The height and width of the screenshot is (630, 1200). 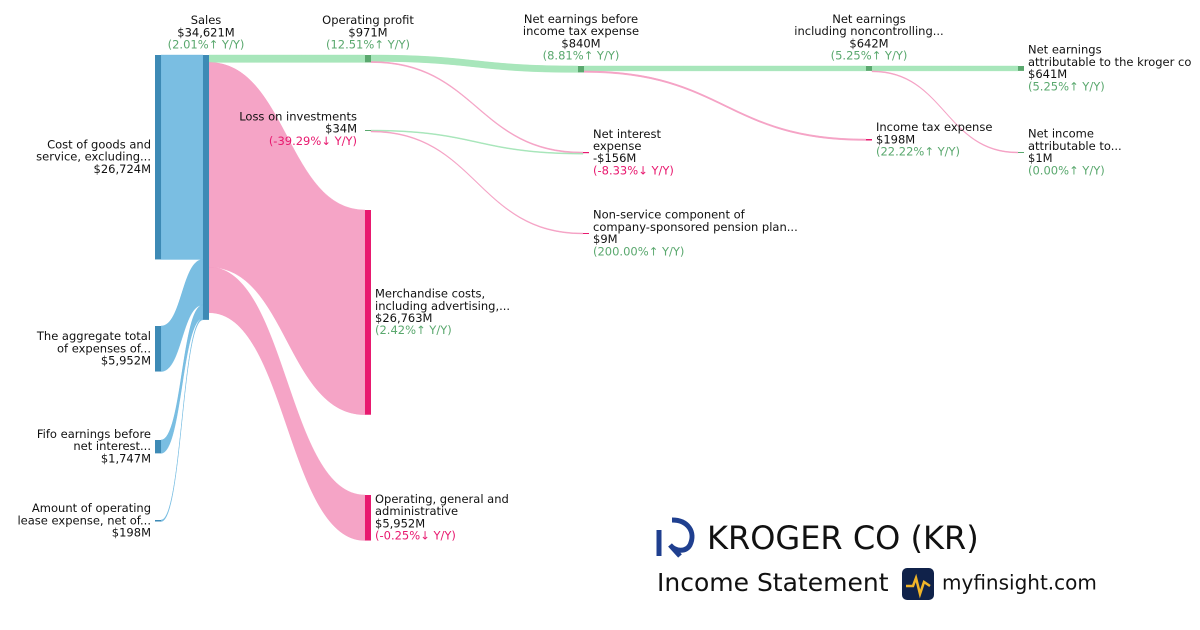 I want to click on node-change: (0.00%↑ Y/Y), so click(x=1066, y=170).